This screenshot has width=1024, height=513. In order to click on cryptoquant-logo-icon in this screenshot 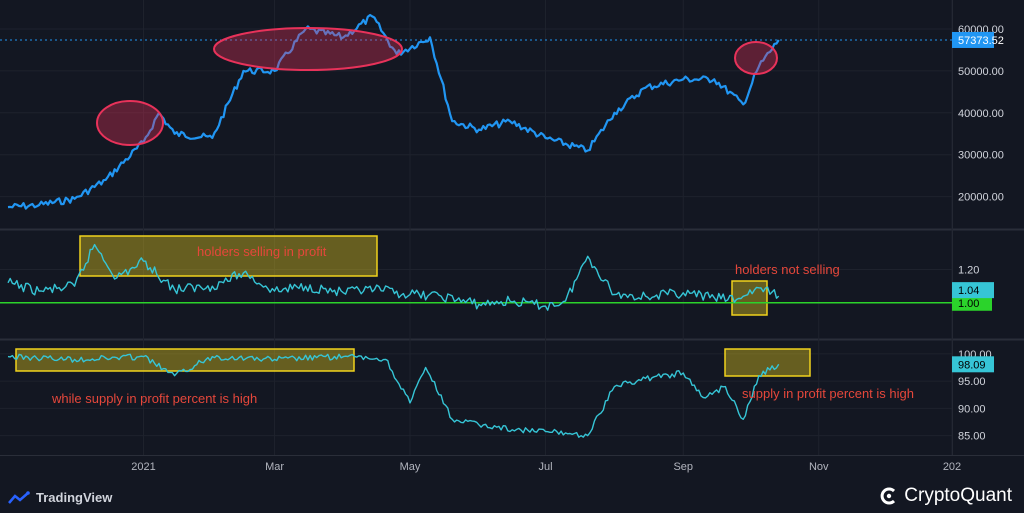, I will do `click(888, 496)`.